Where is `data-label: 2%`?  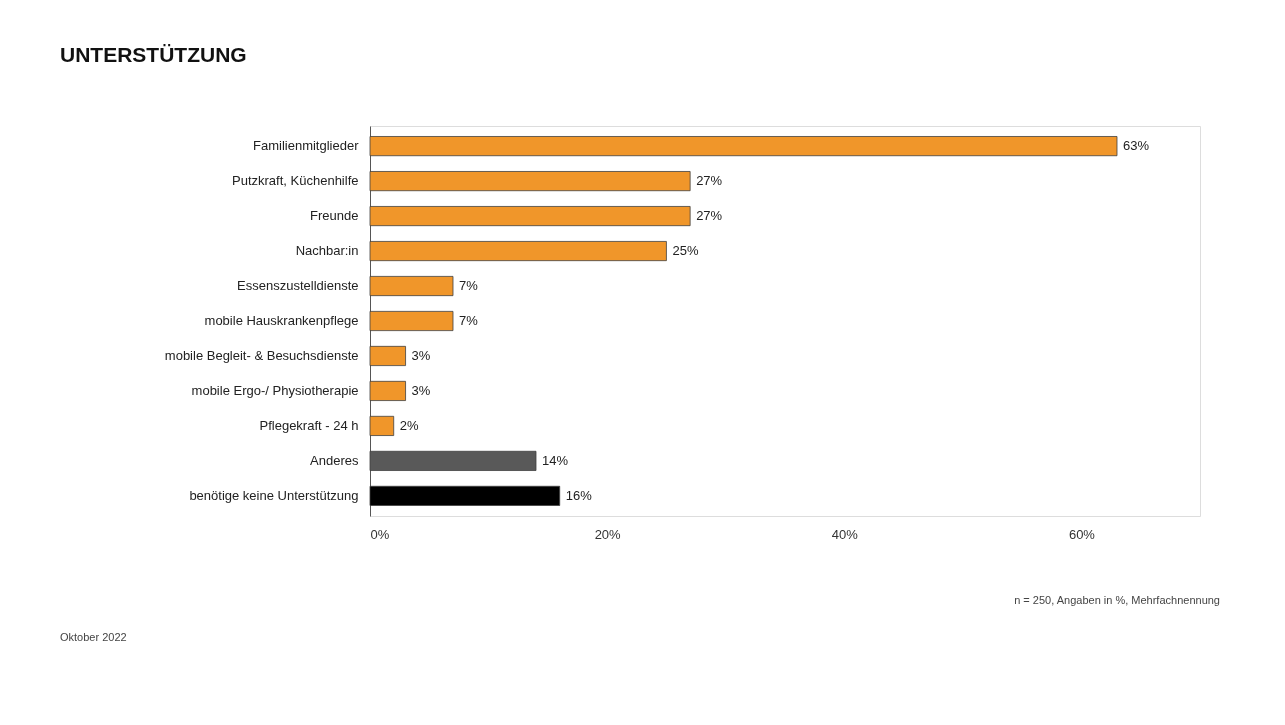 data-label: 2% is located at coordinates (409, 425).